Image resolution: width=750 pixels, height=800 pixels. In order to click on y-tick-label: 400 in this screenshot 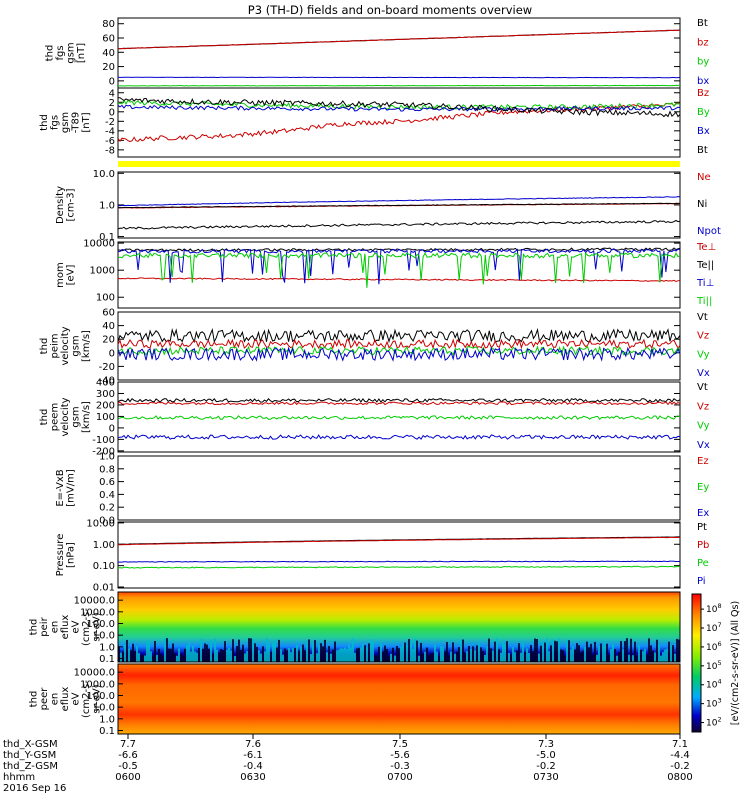, I will do `click(105, 383)`.